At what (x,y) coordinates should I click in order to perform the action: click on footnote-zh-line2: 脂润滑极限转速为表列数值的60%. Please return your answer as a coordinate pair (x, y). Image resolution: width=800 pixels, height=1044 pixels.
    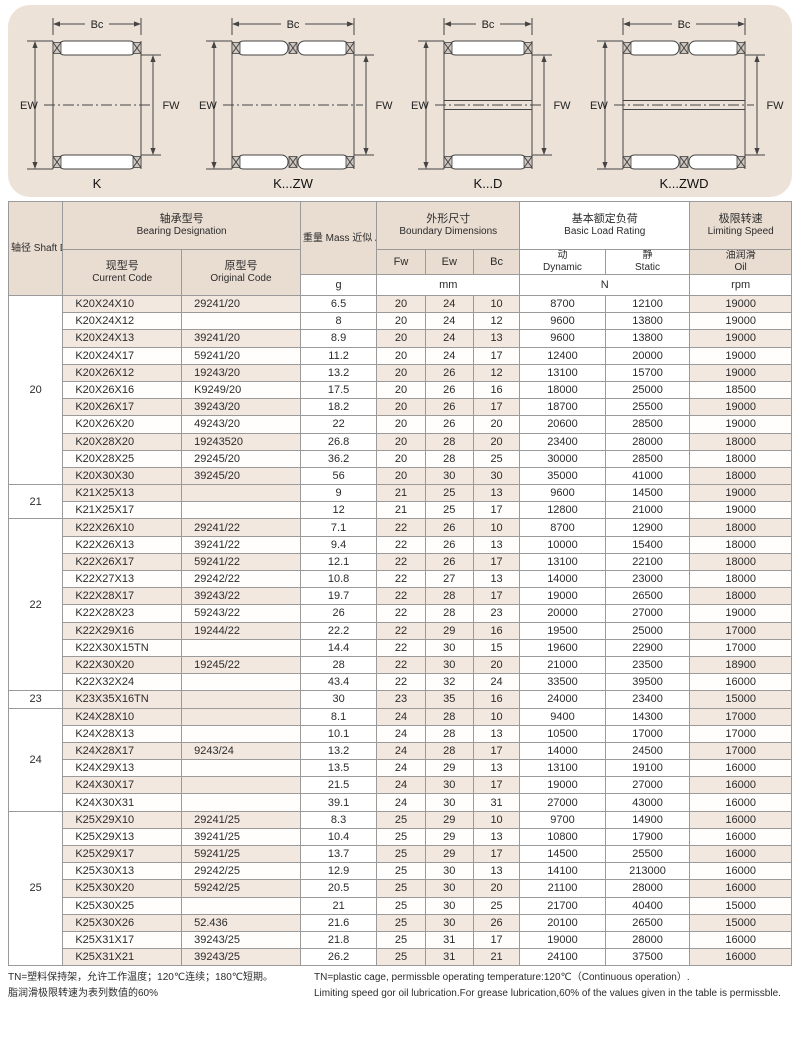
    Looking at the image, I should click on (83, 993).